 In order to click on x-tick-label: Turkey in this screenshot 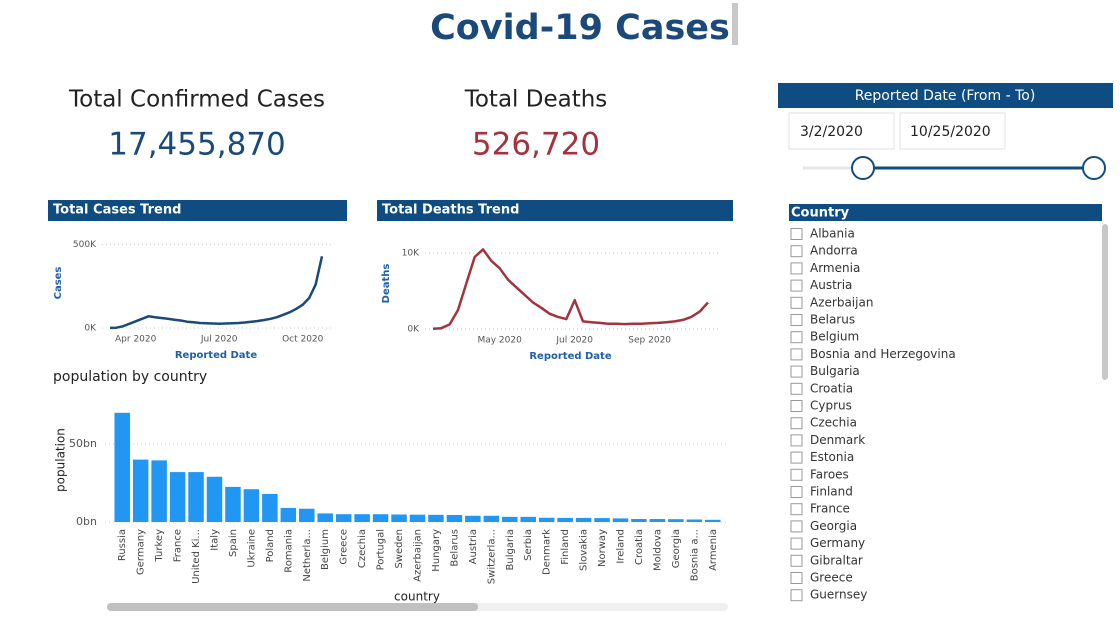, I will do `click(159, 546)`.